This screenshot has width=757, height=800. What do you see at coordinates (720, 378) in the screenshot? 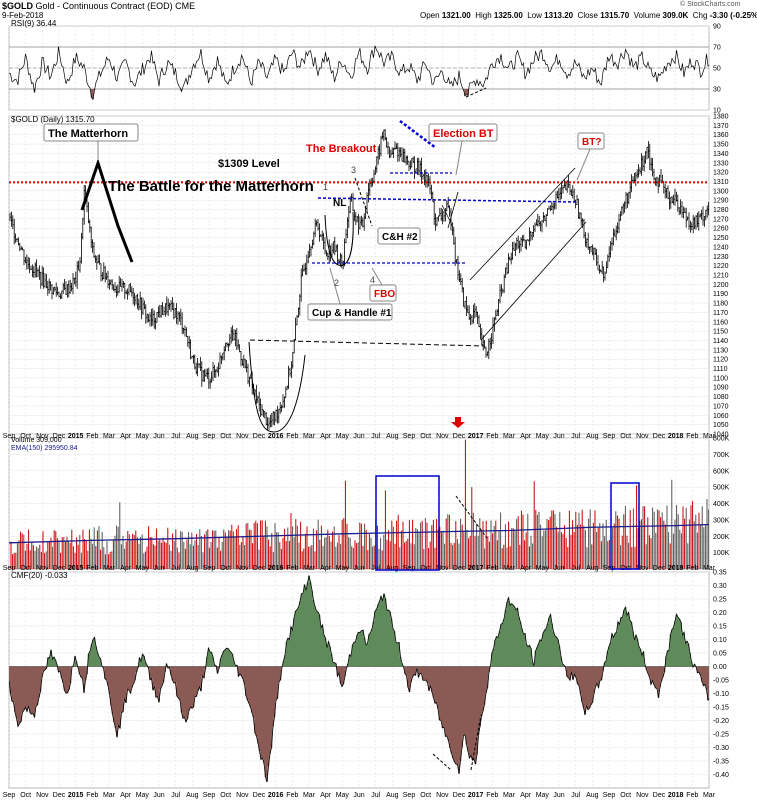
I see `price-y-tick-label: 1100` at bounding box center [720, 378].